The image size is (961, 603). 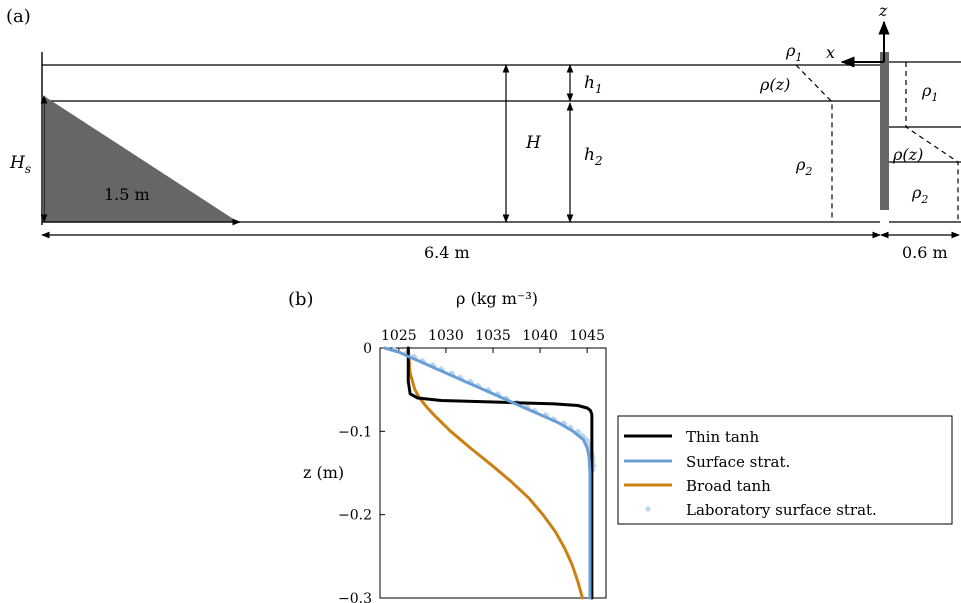 What do you see at coordinates (929, 92) in the screenshot?
I see `rho1-right-label: ρ1` at bounding box center [929, 92].